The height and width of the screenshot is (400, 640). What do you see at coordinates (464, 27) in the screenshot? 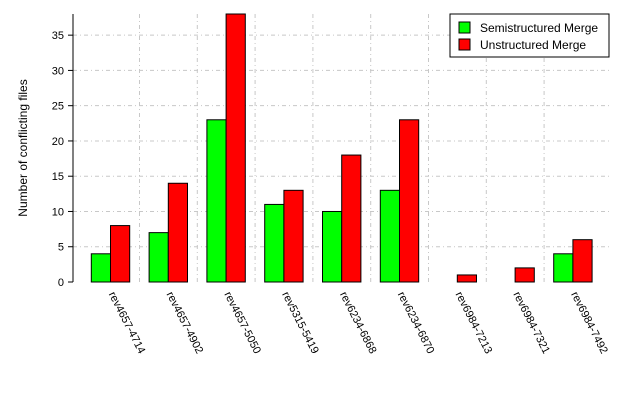
I see `legend-swatch-semistructured` at bounding box center [464, 27].